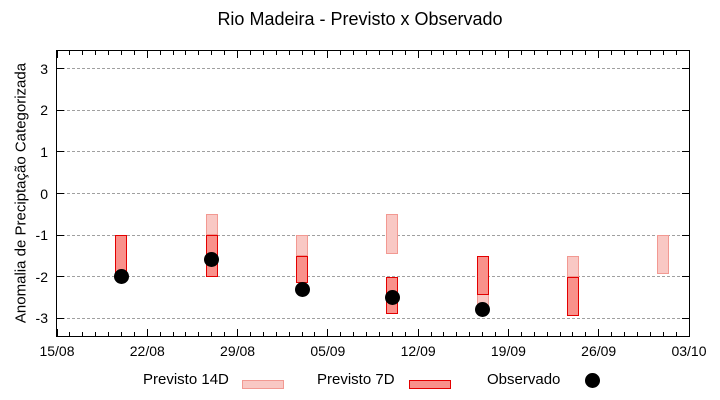 Image resolution: width=720 pixels, height=400 pixels. Describe the element at coordinates (263, 384) in the screenshot. I see `legend-swatch-previsto-14d` at that location.